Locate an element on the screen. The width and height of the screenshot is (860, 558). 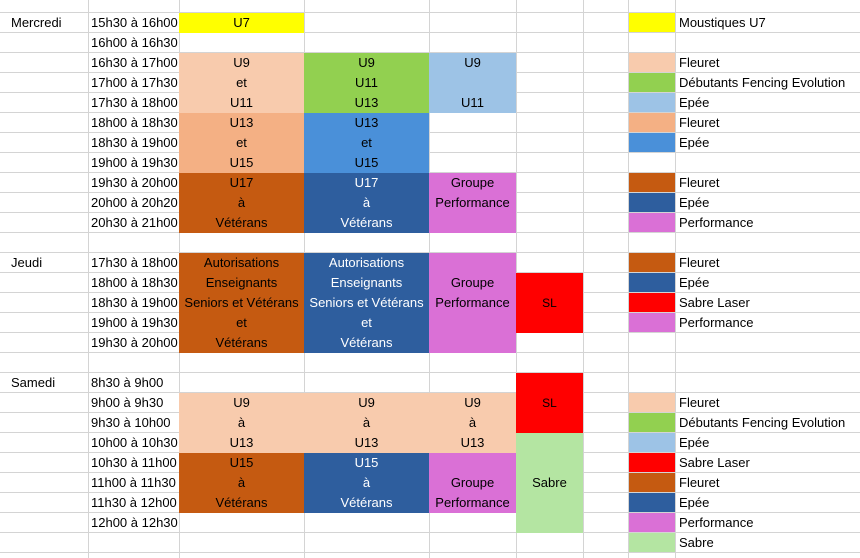
block-sam-sabre: Sabre is located at coordinates (549, 483).